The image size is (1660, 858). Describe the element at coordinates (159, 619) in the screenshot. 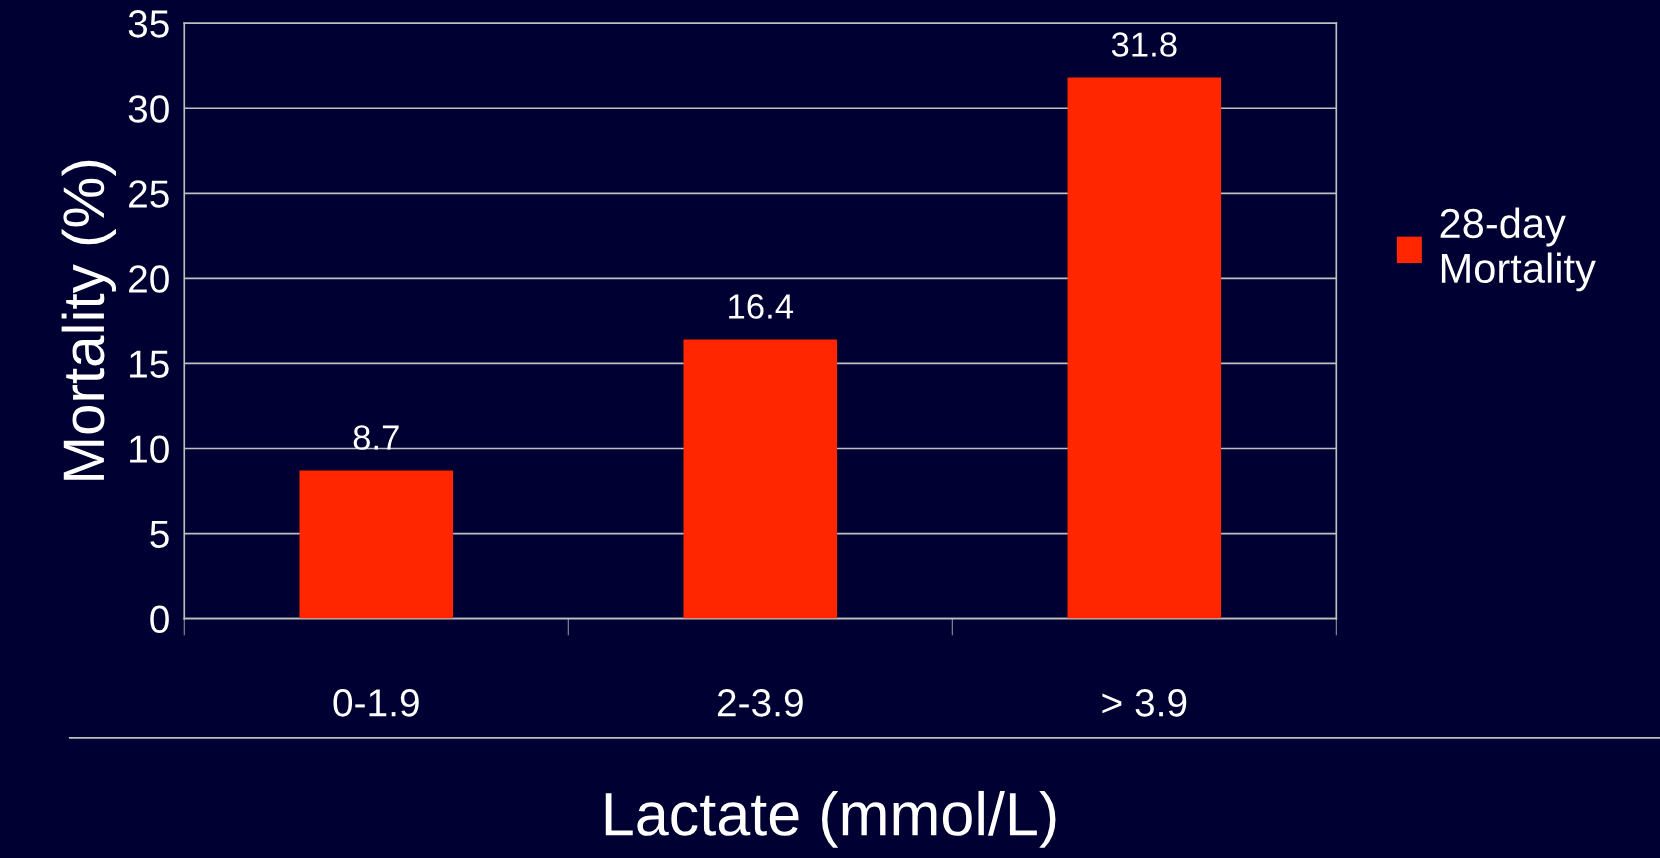

I see `y-tick-label: 0` at that location.